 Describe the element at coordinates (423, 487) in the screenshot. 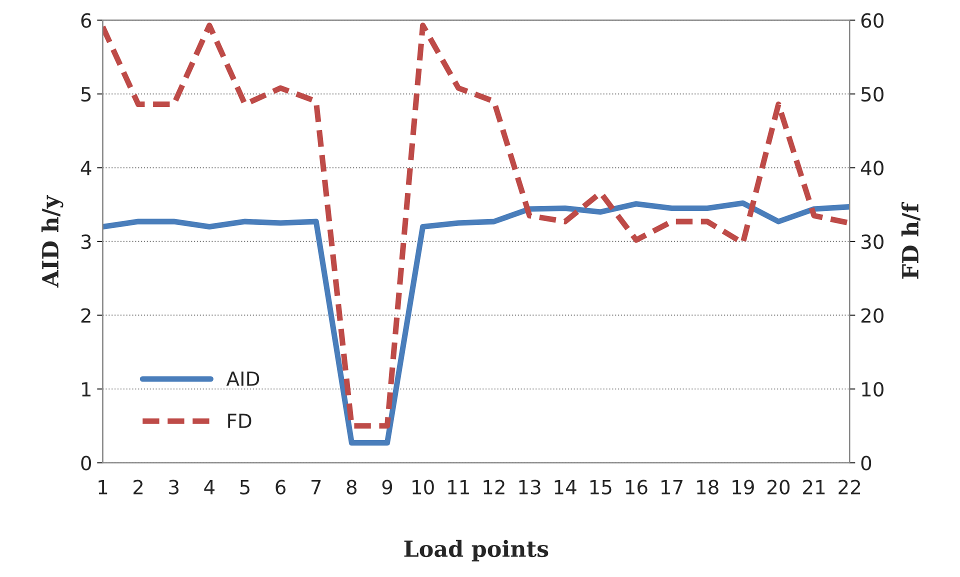

I see `x-tick-label: 10` at that location.